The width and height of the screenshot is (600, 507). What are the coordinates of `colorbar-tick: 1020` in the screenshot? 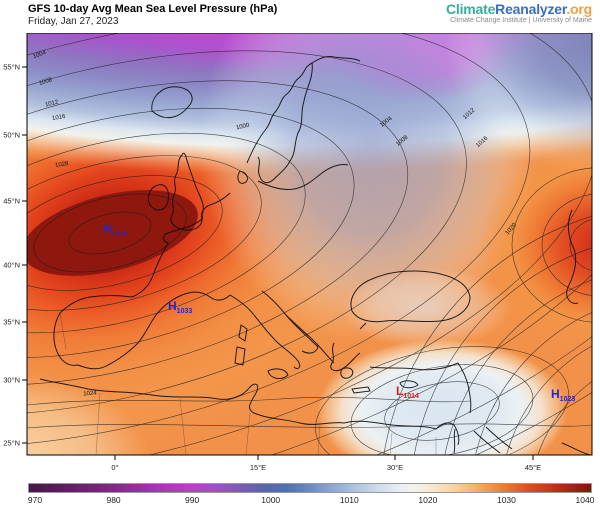 It's located at (428, 500).